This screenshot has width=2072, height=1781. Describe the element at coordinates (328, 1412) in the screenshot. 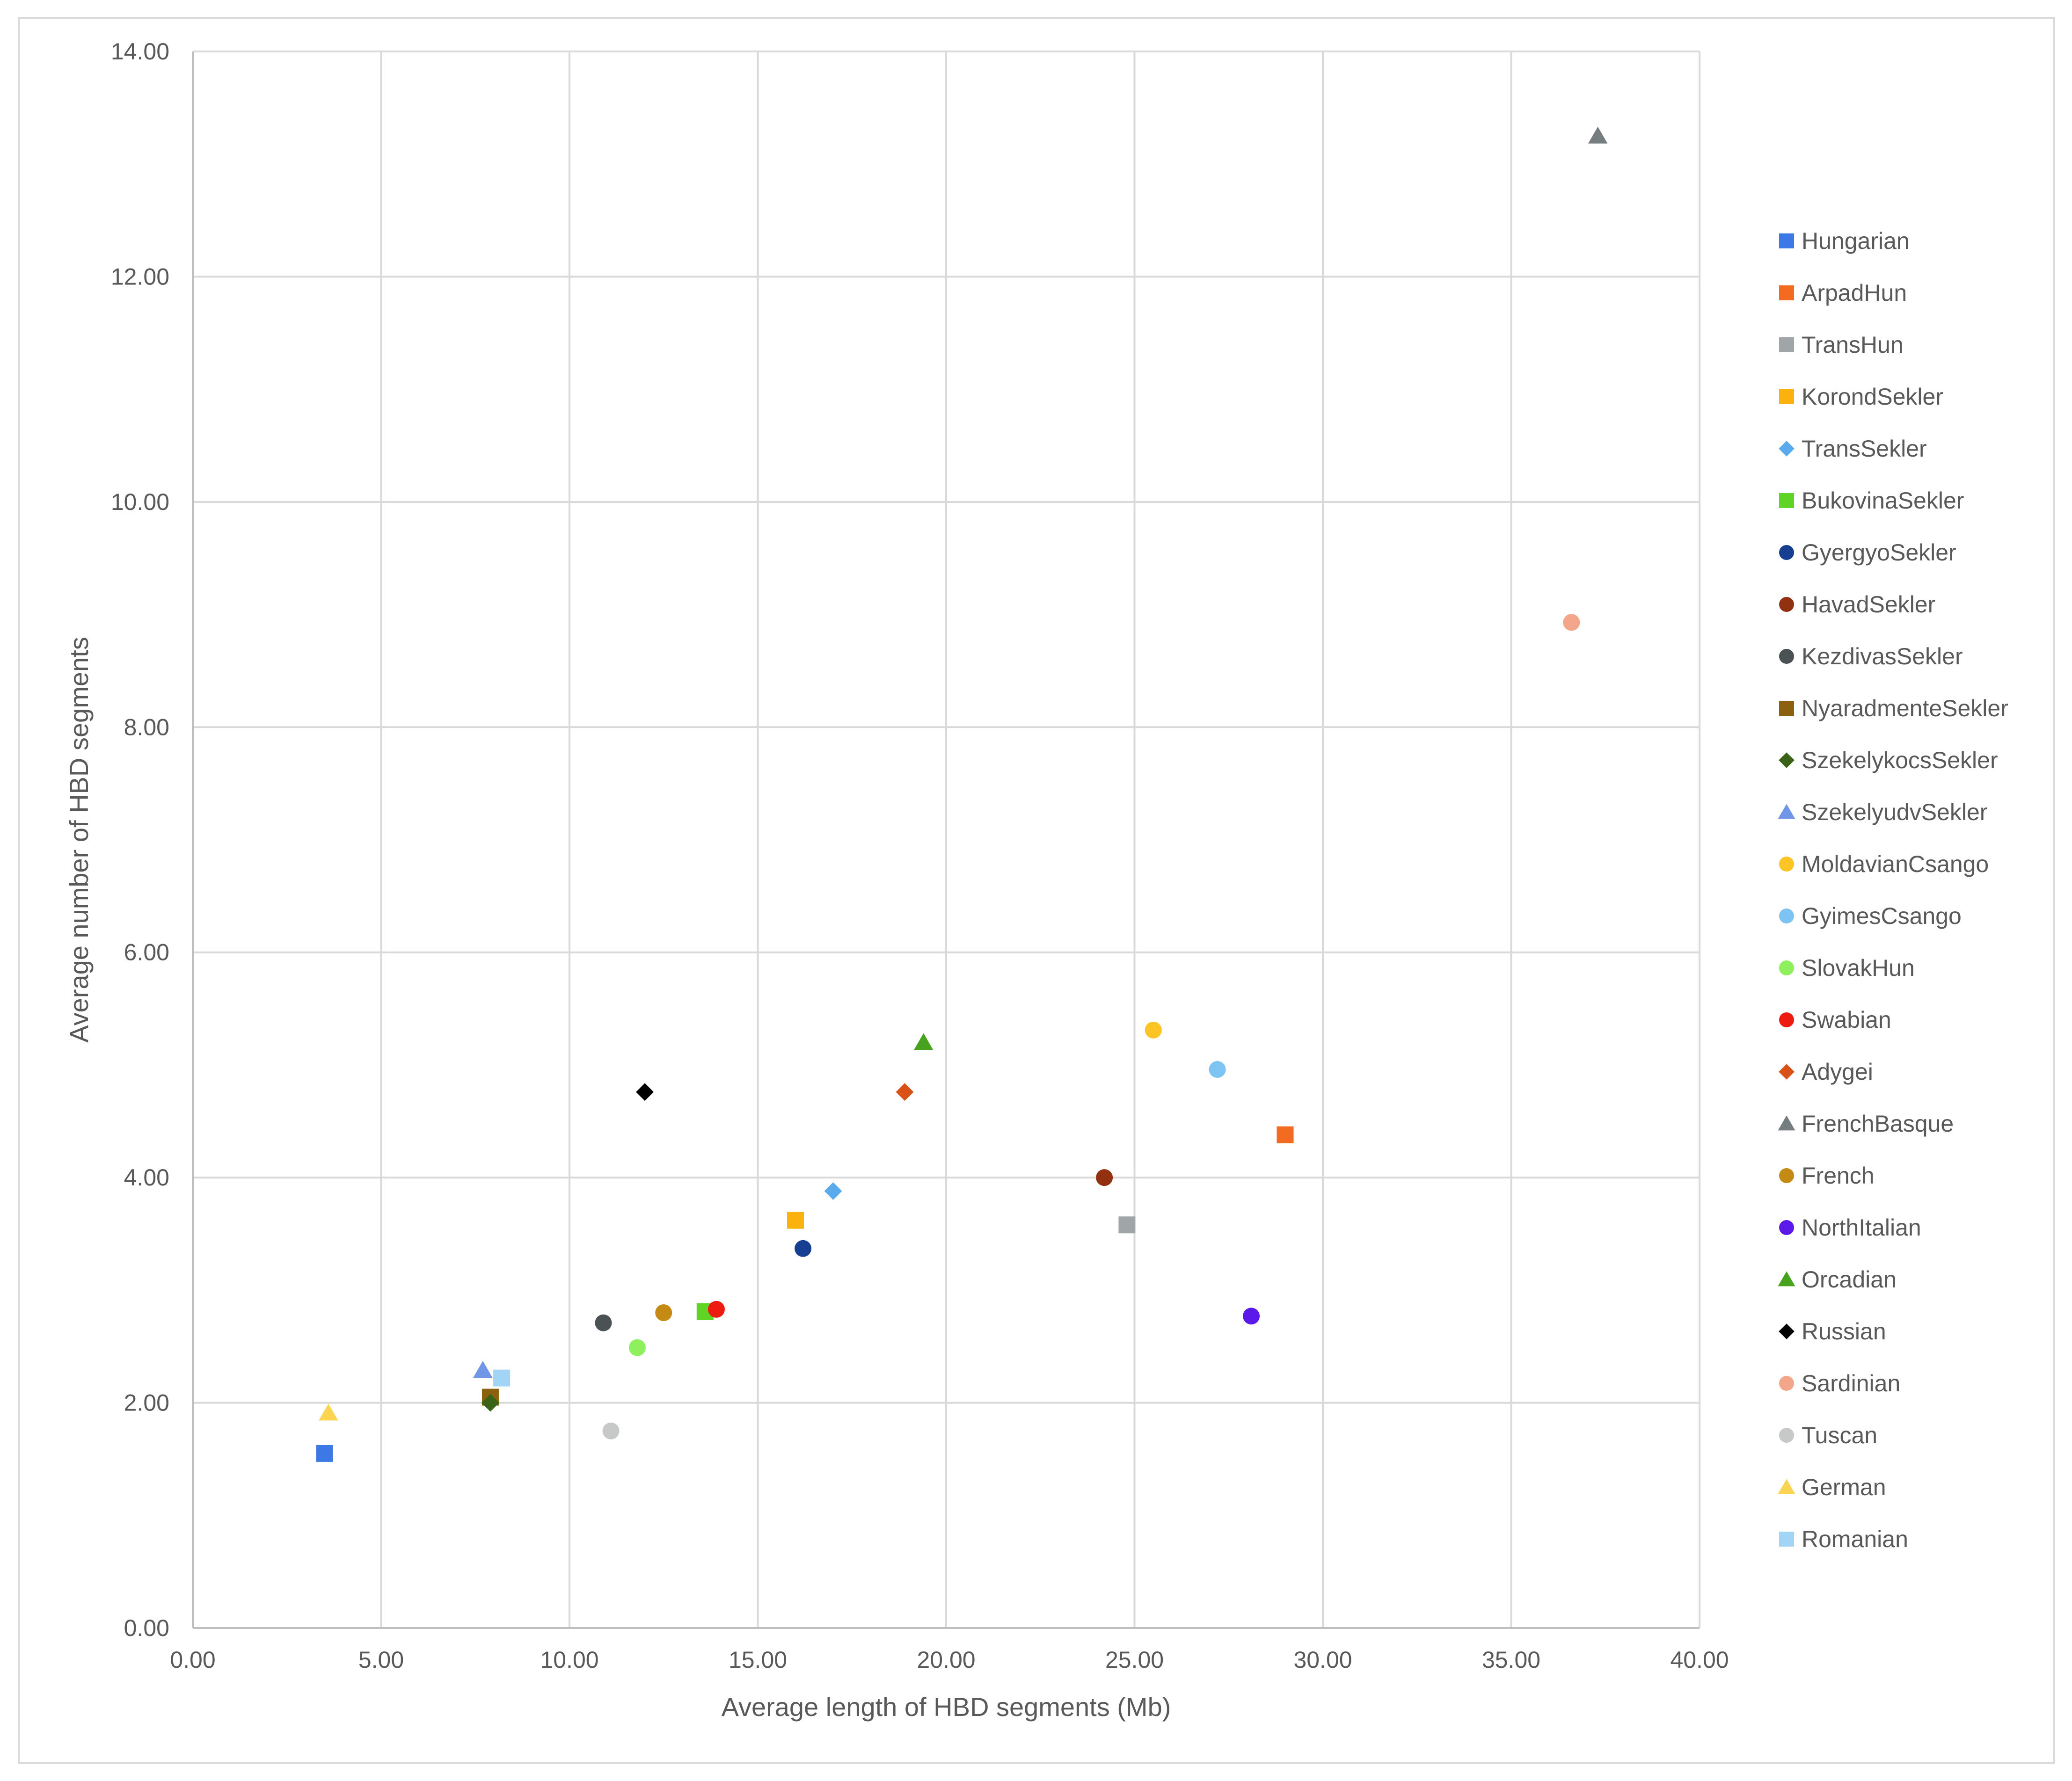

I see `point-german` at that location.